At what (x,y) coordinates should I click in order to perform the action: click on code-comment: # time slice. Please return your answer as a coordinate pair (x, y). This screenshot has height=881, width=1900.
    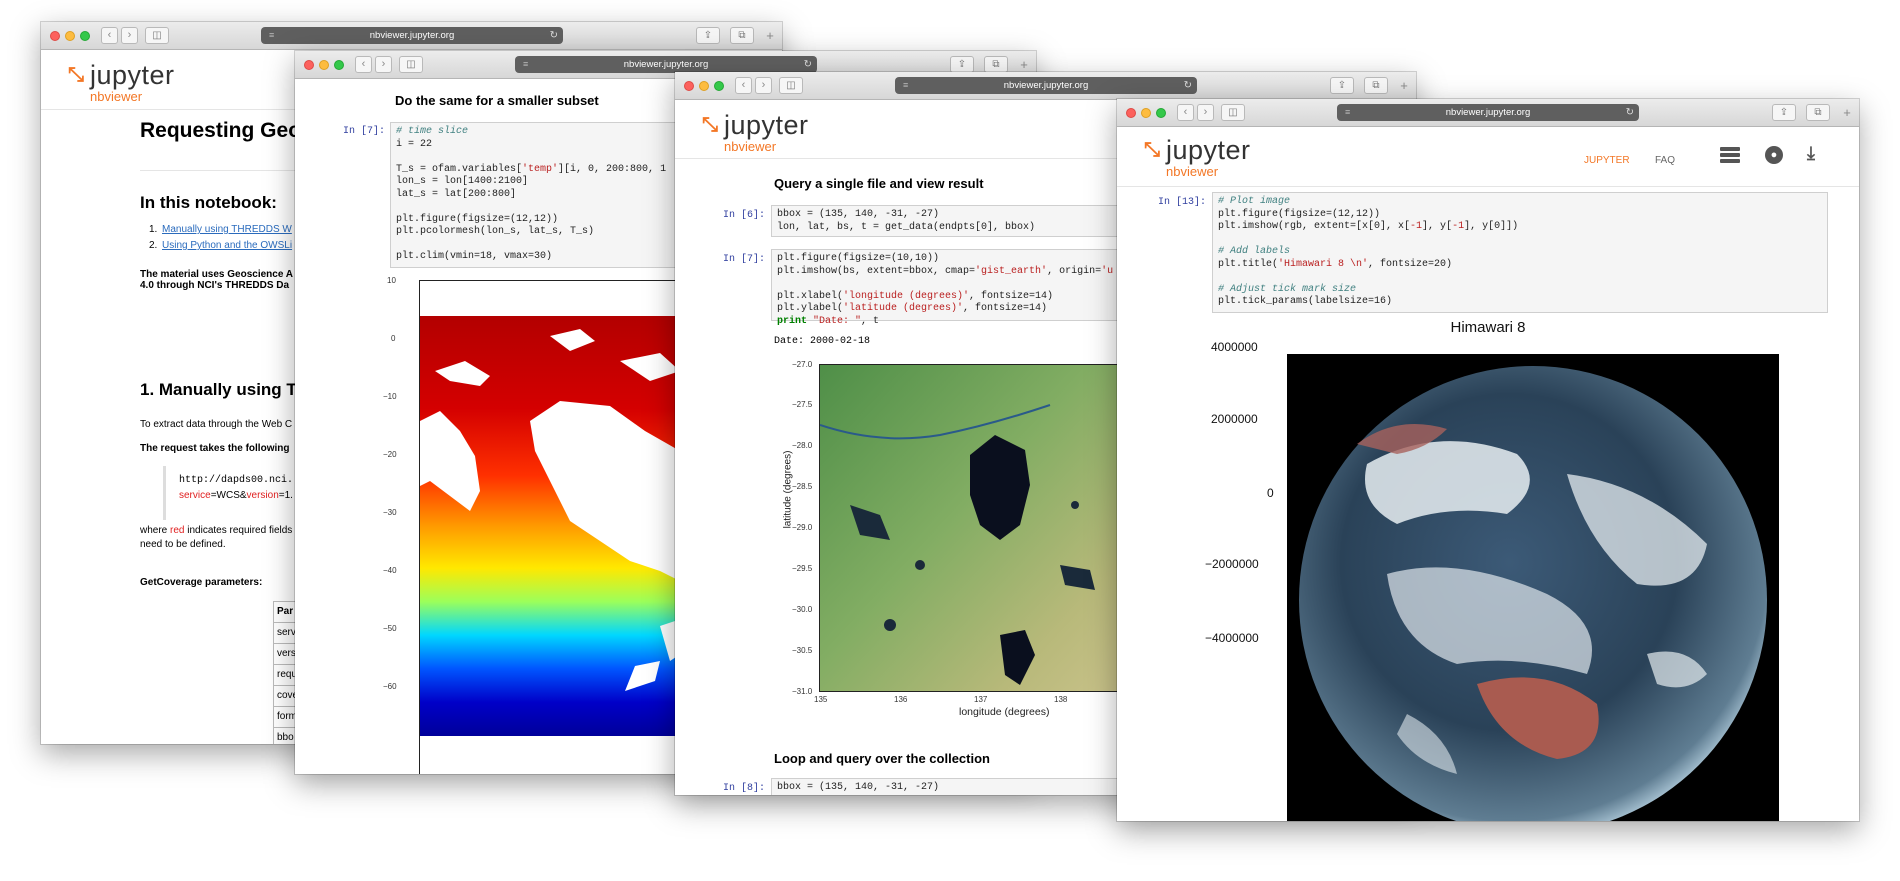
    Looking at the image, I should click on (432, 131).